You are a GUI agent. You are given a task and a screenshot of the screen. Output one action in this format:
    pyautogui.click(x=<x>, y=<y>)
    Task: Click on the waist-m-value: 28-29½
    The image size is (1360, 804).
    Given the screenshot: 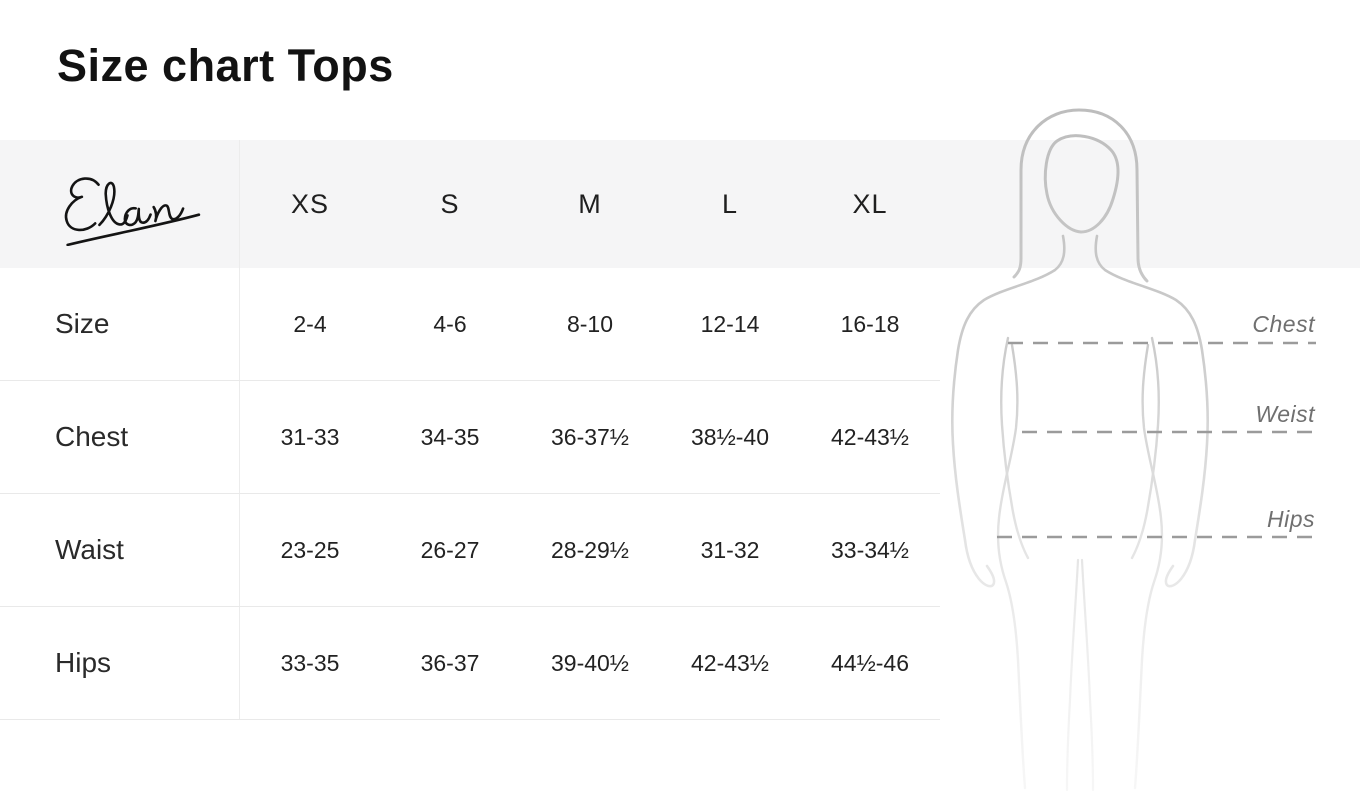 What is the action you would take?
    pyautogui.click(x=589, y=549)
    